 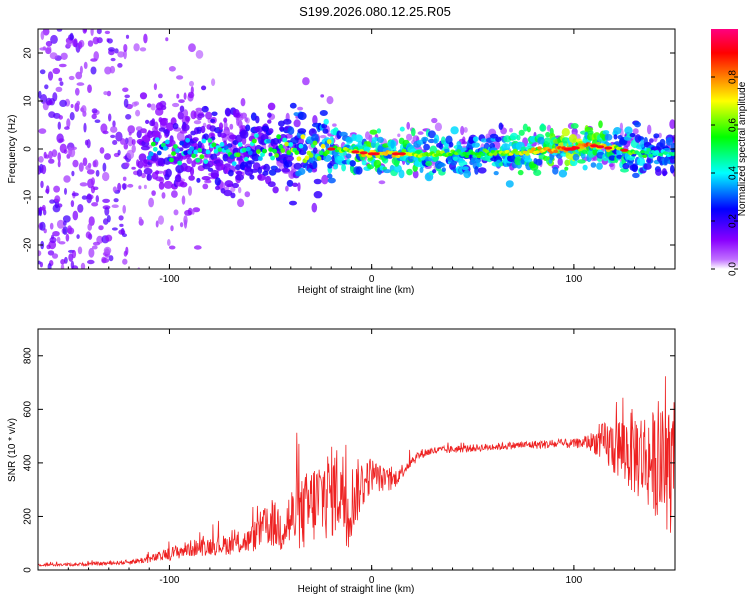 I want to click on y-tick-label: -20, so click(x=28, y=244).